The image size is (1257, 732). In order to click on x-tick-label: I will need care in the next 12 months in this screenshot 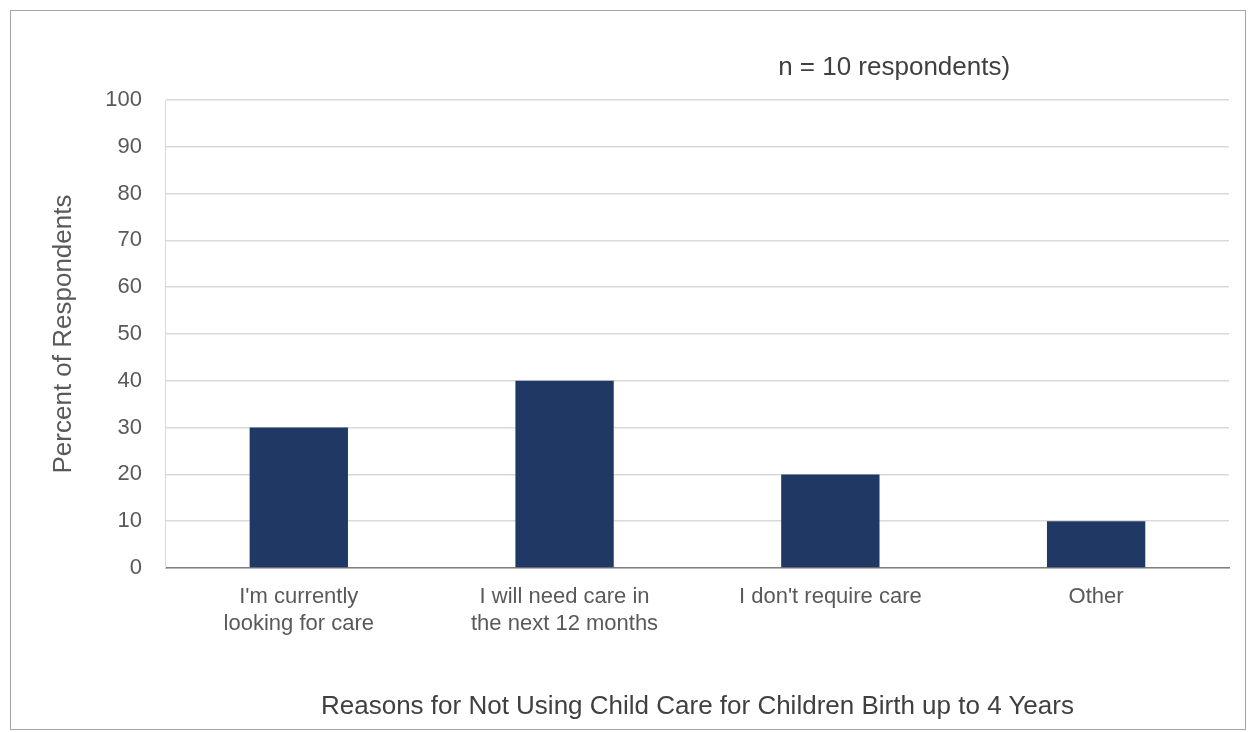, I will do `click(565, 609)`.